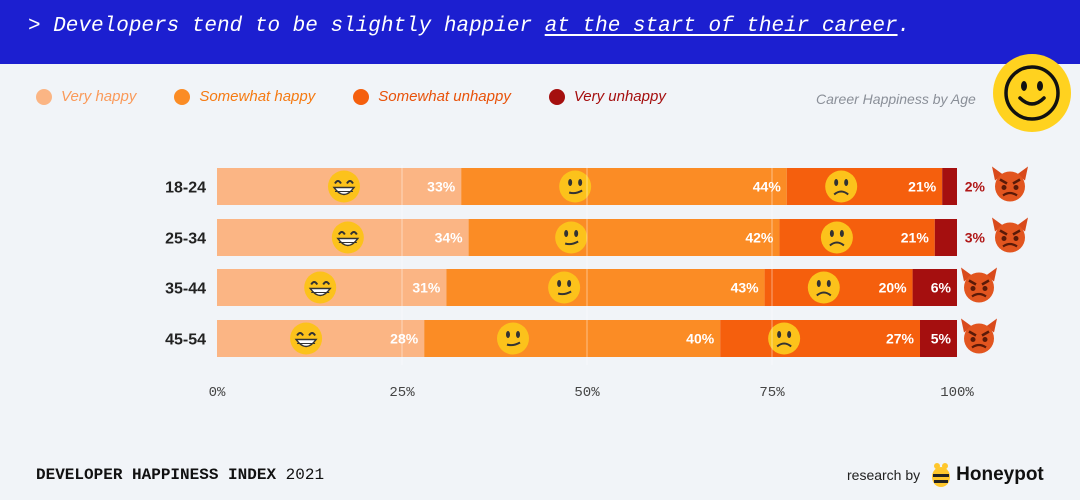 Image resolution: width=1080 pixels, height=500 pixels. I want to click on value-label: 6%, so click(941, 288).